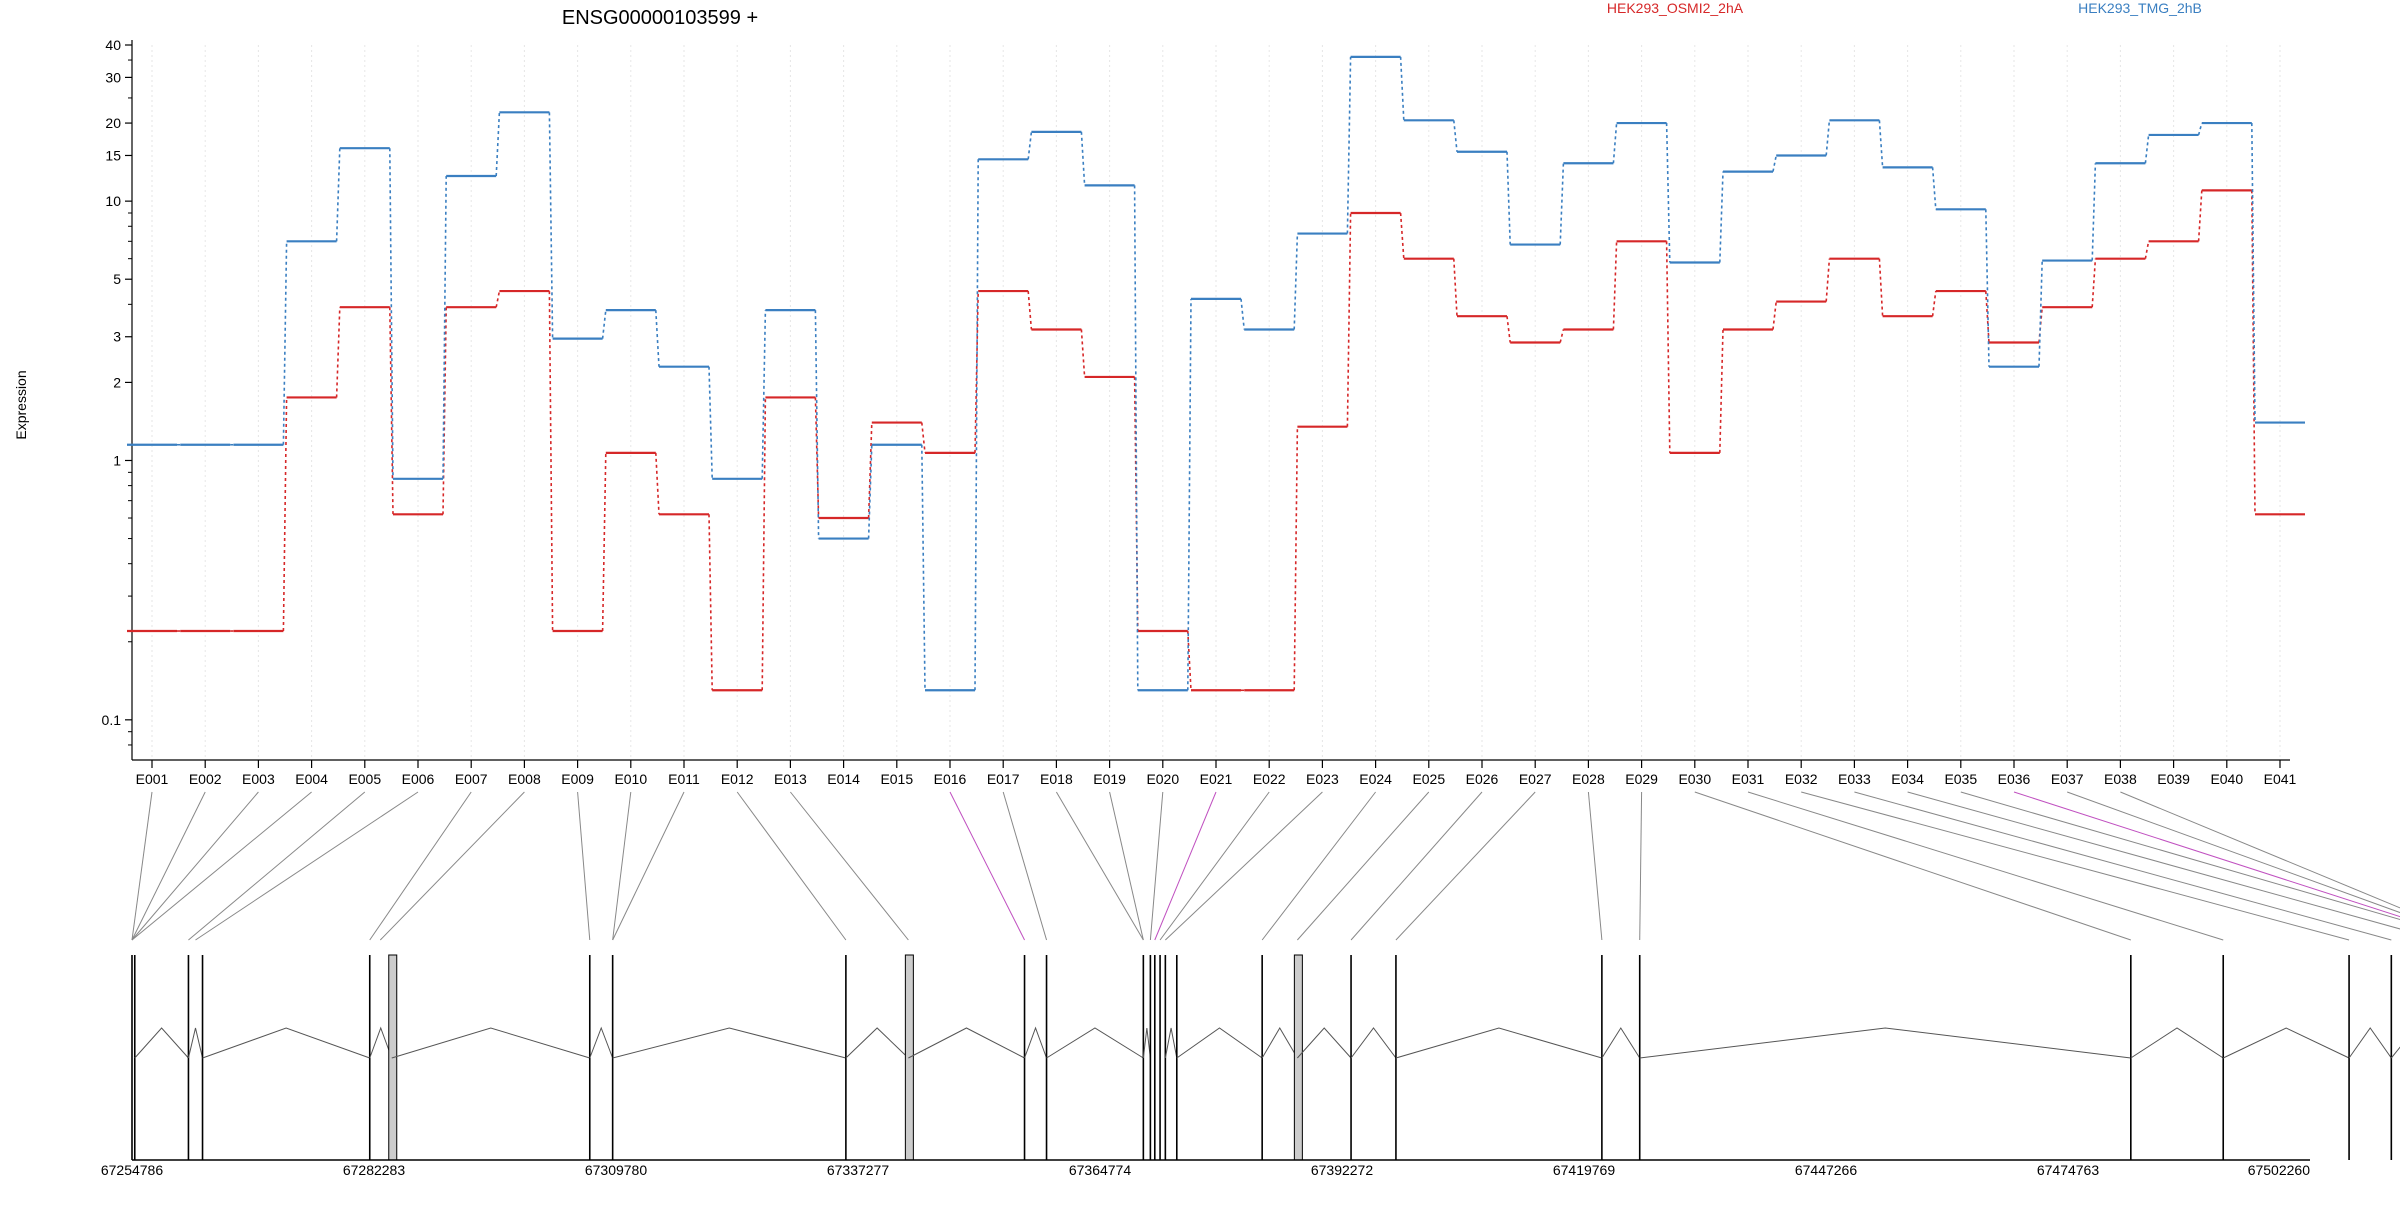  I want to click on y-tick-label: 2, so click(117, 382).